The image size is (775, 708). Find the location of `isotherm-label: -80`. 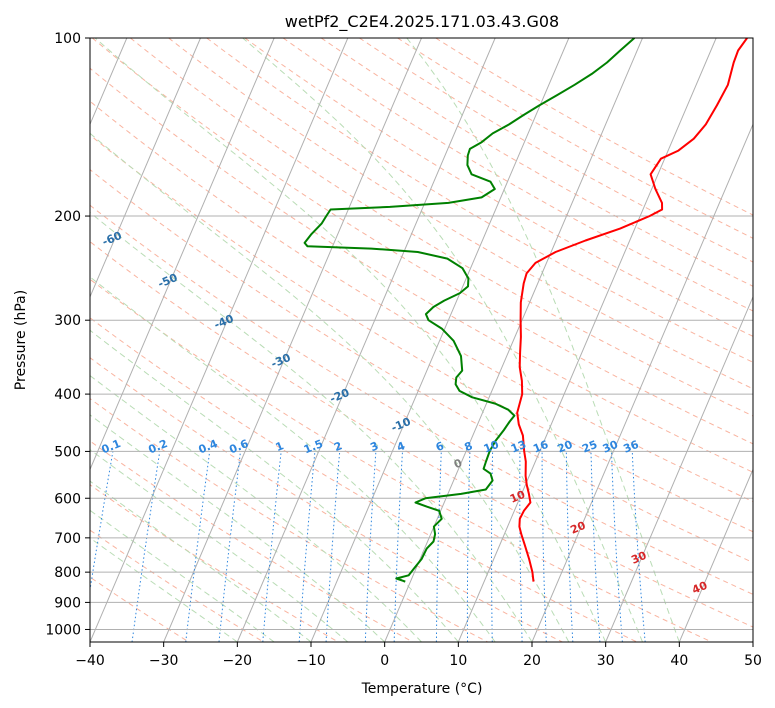

isotherm-label: -80 is located at coordinates (8, 147).